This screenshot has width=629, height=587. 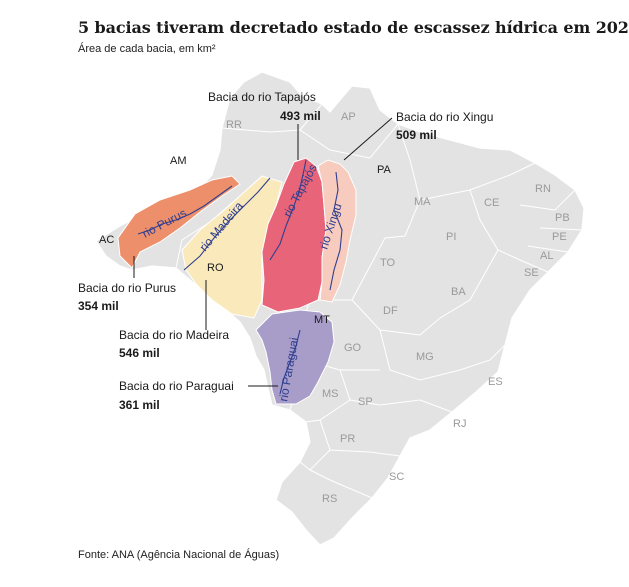 I want to click on state-label: RR, so click(x=234, y=125).